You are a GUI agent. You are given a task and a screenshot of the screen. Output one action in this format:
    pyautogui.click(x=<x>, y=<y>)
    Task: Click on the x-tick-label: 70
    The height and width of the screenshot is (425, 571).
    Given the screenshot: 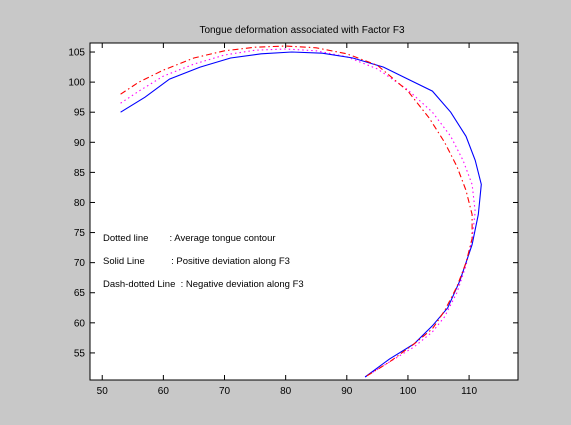 What is the action you would take?
    pyautogui.click(x=225, y=391)
    